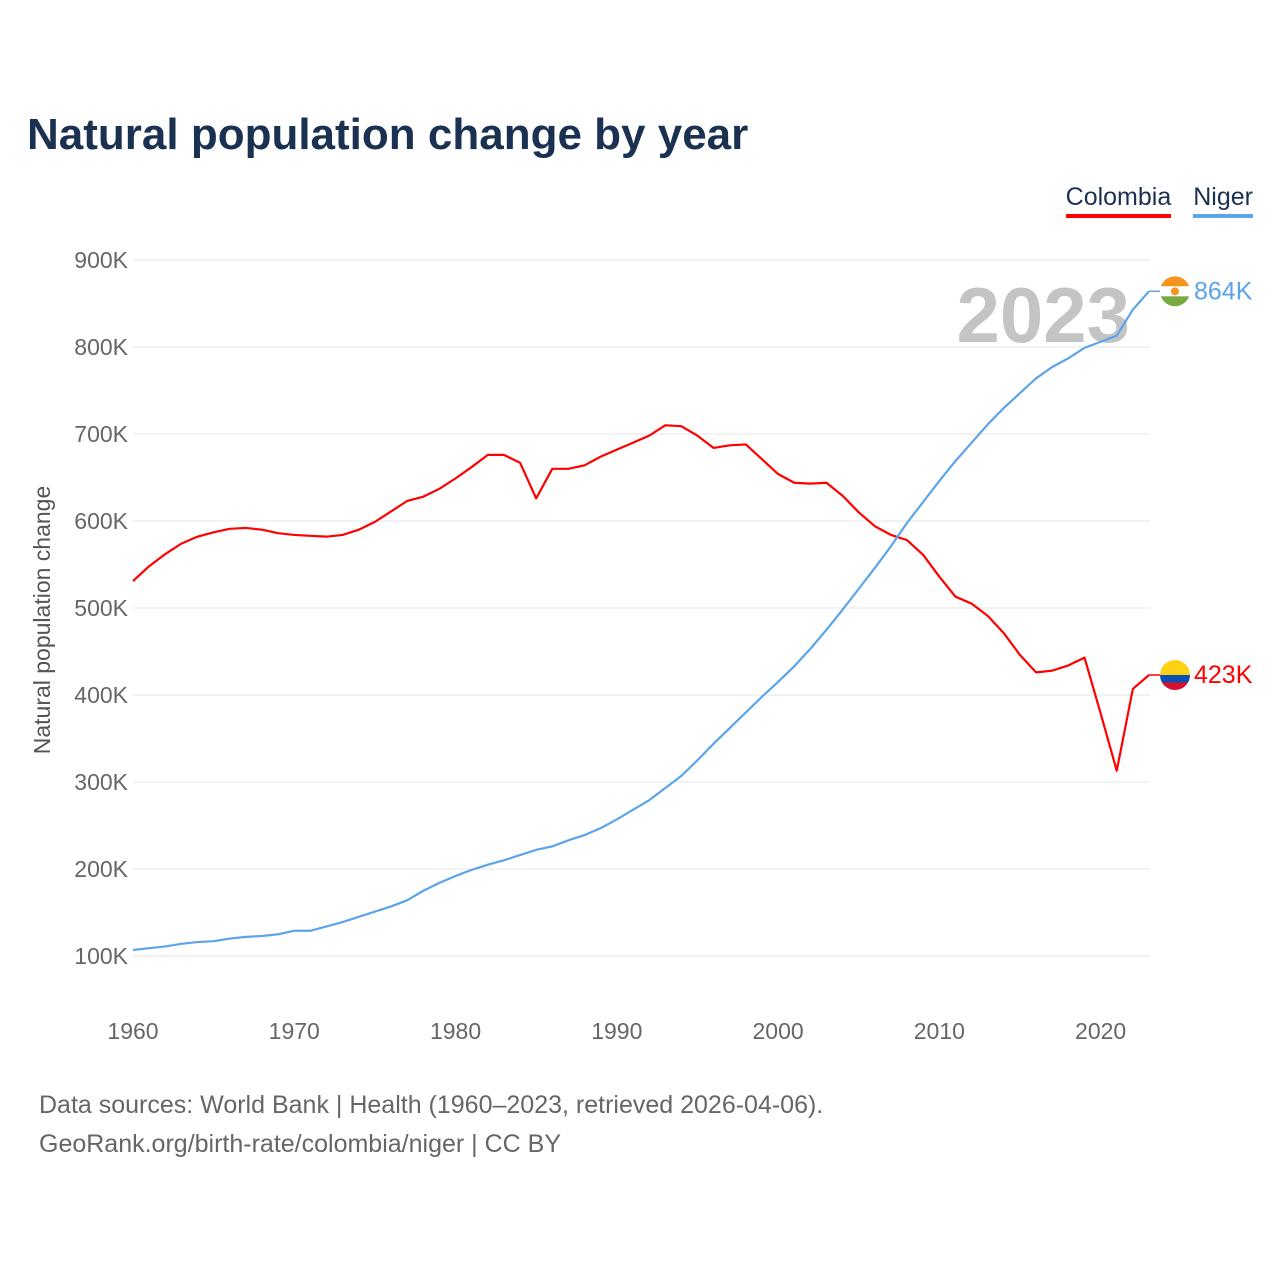 The image size is (1280, 1280). Describe the element at coordinates (939, 1031) in the screenshot. I see `x-tick-label: 2010` at that location.